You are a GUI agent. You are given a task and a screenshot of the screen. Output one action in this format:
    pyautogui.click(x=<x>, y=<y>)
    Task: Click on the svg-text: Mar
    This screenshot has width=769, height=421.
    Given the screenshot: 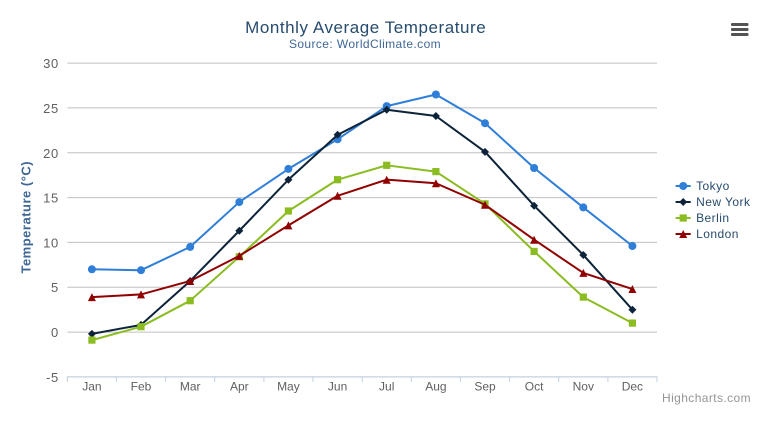 What is the action you would take?
    pyautogui.click(x=190, y=387)
    